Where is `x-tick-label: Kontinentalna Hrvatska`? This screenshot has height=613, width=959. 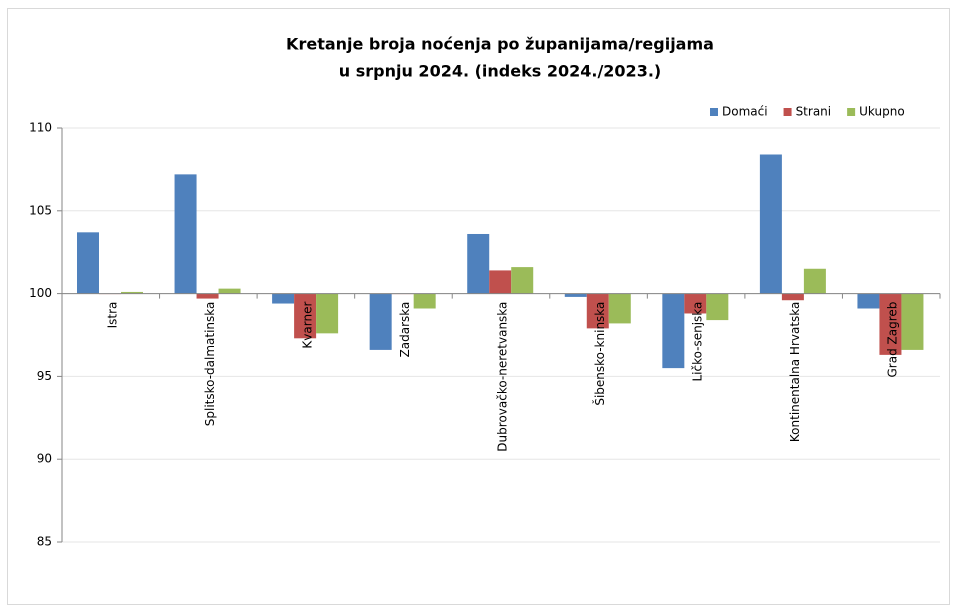 x-tick-label: Kontinentalna Hrvatska is located at coordinates (795, 372).